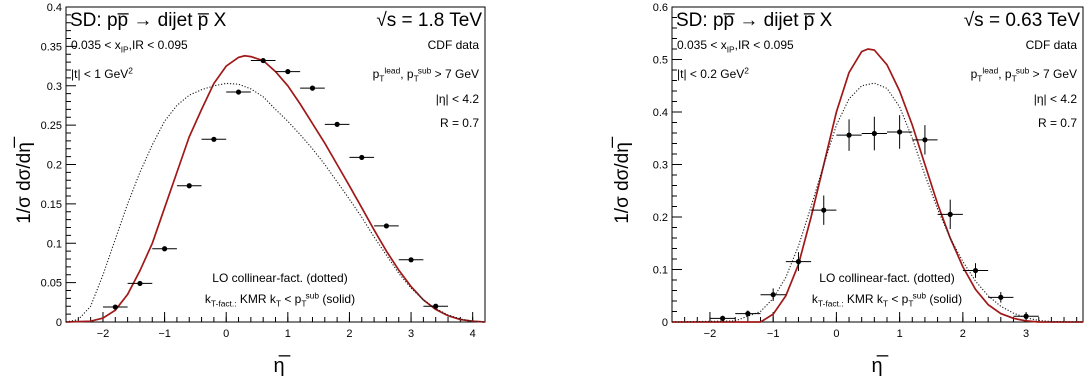 This screenshot has height=383, width=1092. I want to click on y-tick-label: 0.05, so click(51, 284).